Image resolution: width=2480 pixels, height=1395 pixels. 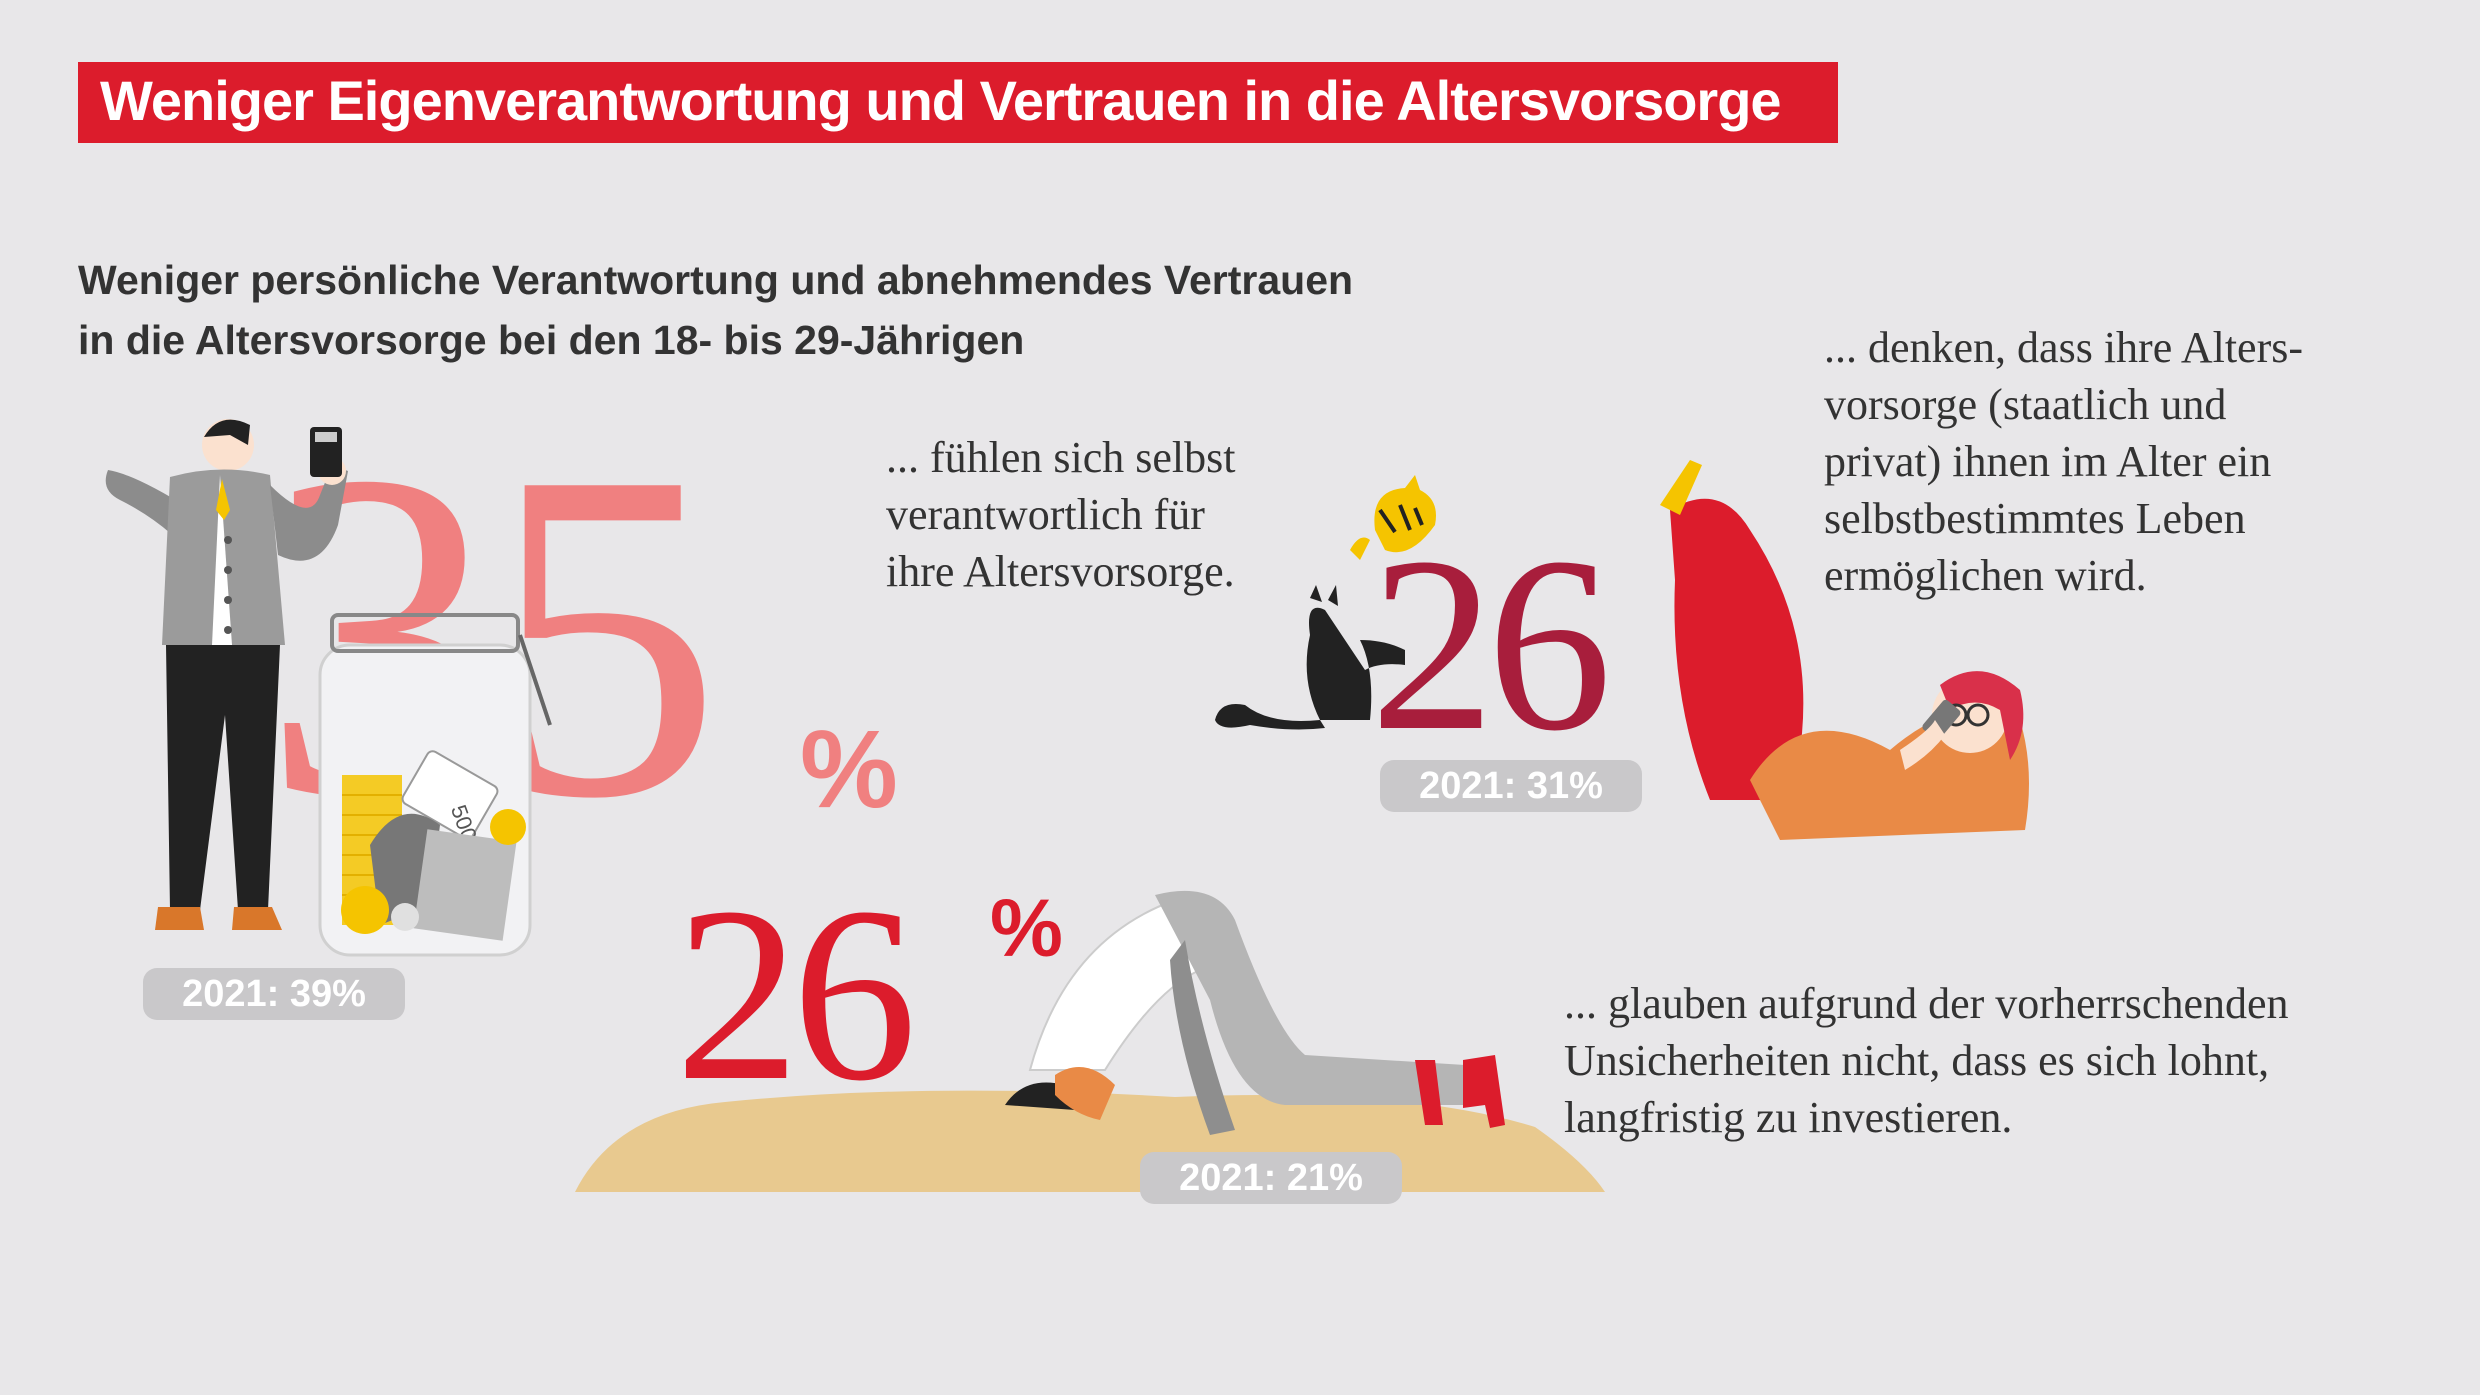 I want to click on stat-2-value: 26, so click(x=1491, y=644).